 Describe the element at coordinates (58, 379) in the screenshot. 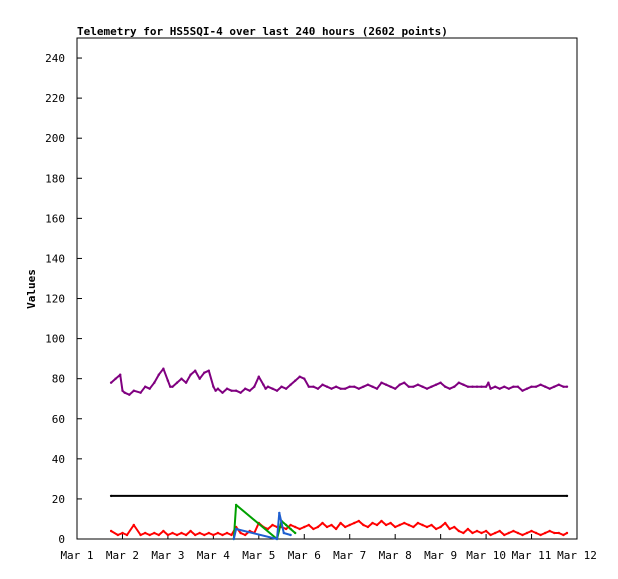

I see `y-tick-label: 80` at that location.